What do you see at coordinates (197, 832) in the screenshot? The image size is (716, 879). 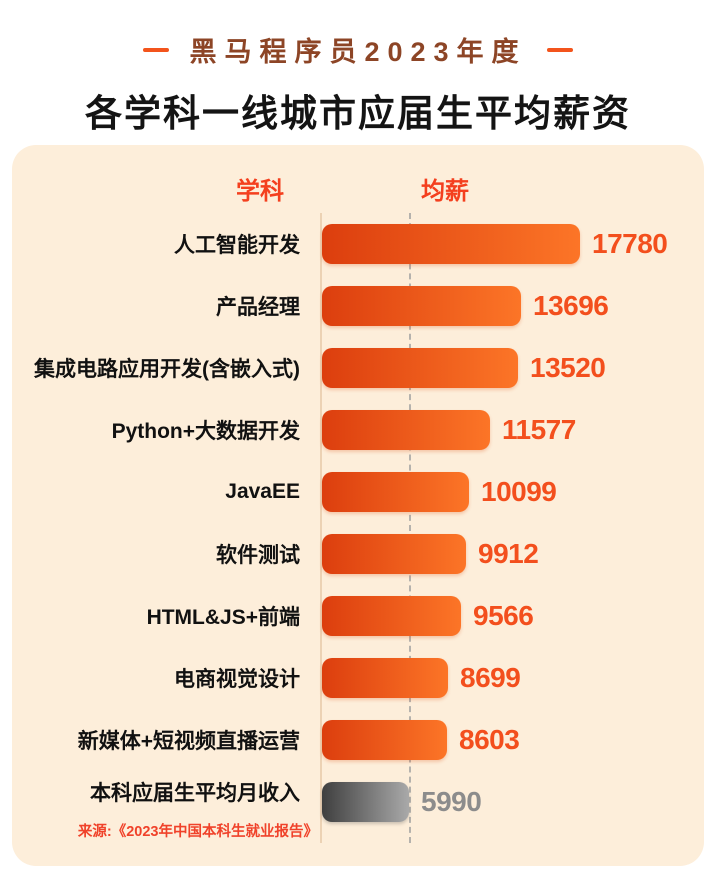 I see `source-note: 来源:《2023年中国本科生就业报告》` at bounding box center [197, 832].